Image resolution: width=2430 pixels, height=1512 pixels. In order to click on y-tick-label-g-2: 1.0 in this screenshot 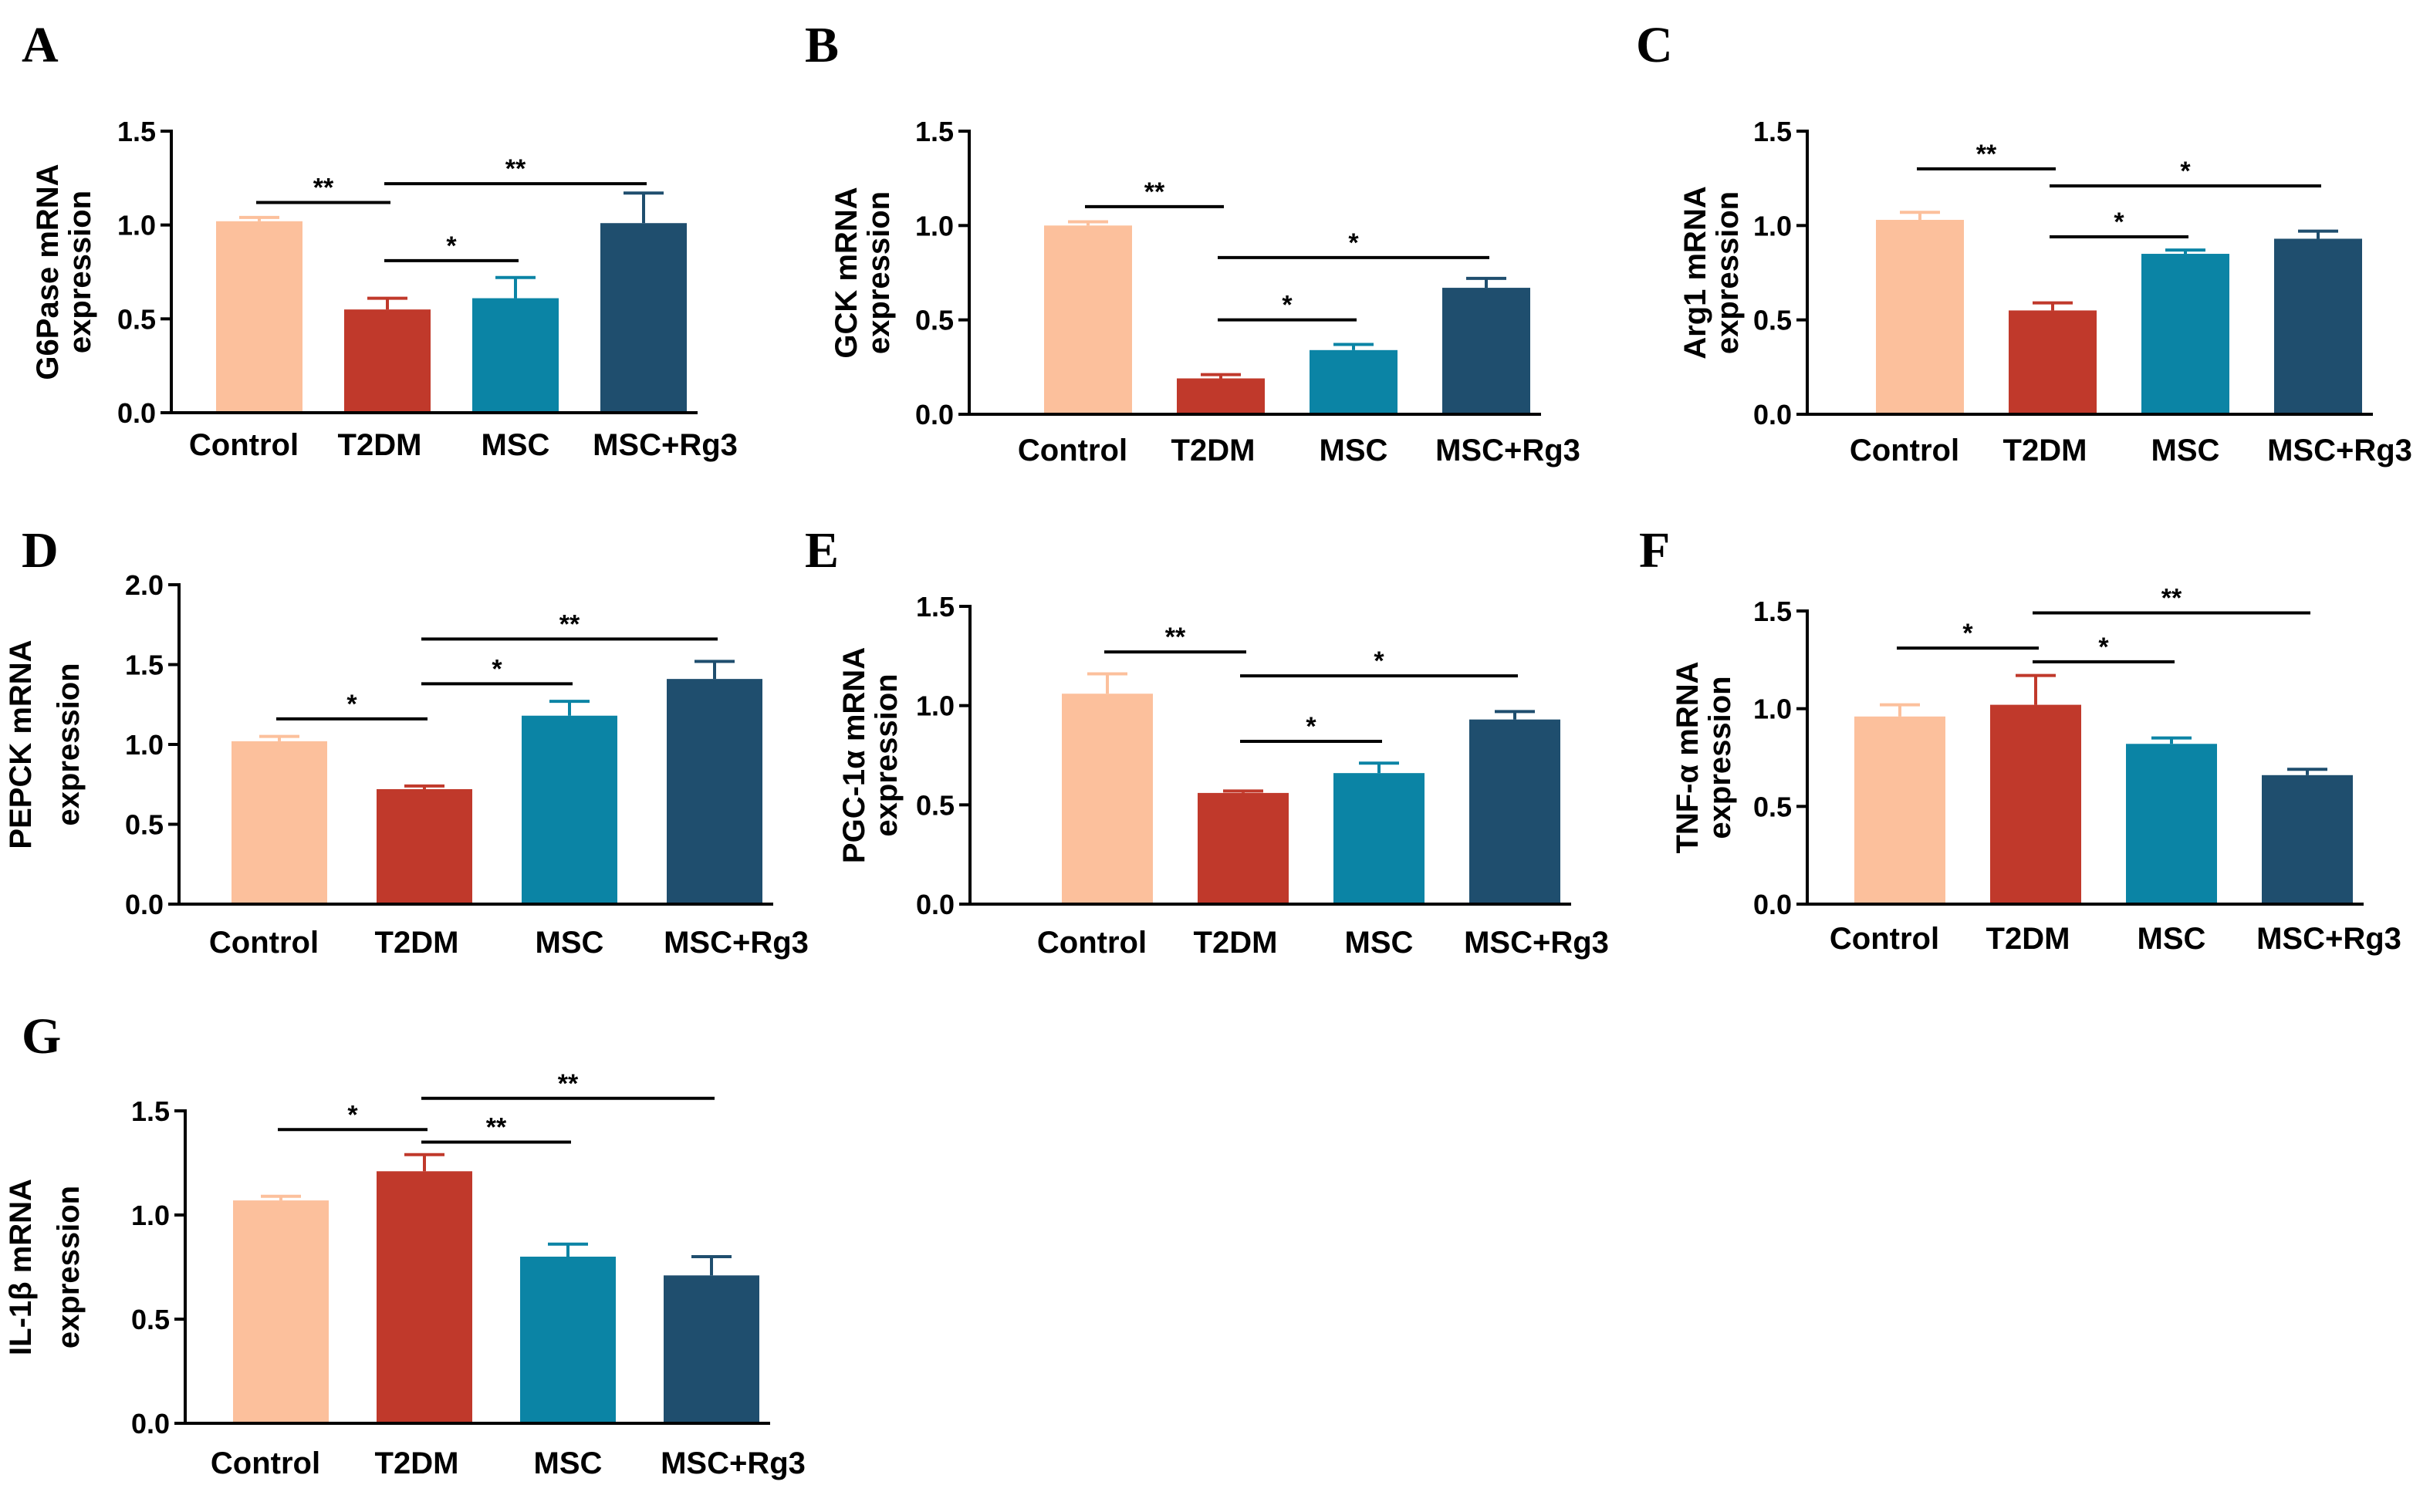, I will do `click(150, 1215)`.